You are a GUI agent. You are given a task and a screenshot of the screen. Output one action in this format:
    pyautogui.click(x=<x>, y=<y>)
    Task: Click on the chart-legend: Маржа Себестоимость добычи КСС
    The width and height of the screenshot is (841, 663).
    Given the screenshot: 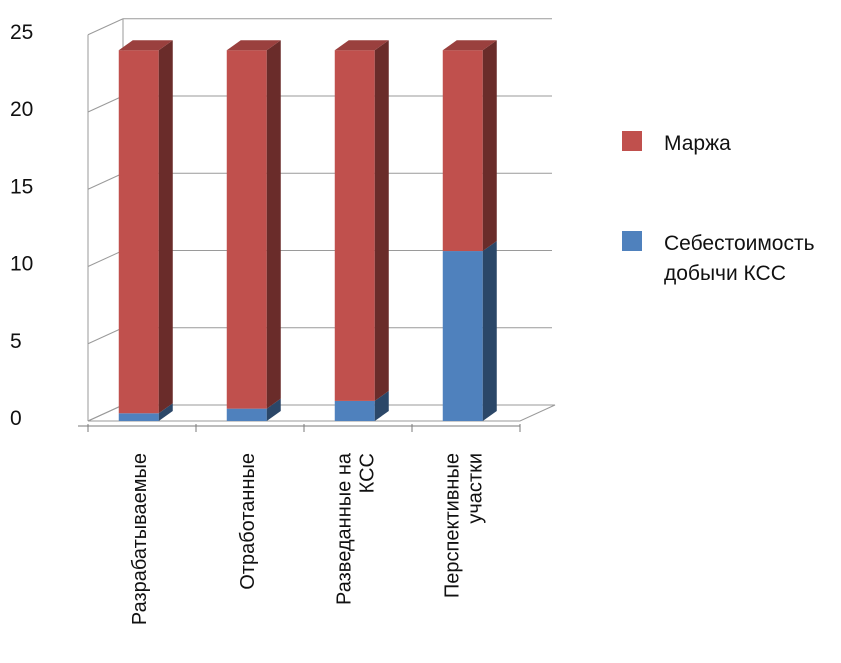 What is the action you would take?
    pyautogui.click(x=718, y=208)
    